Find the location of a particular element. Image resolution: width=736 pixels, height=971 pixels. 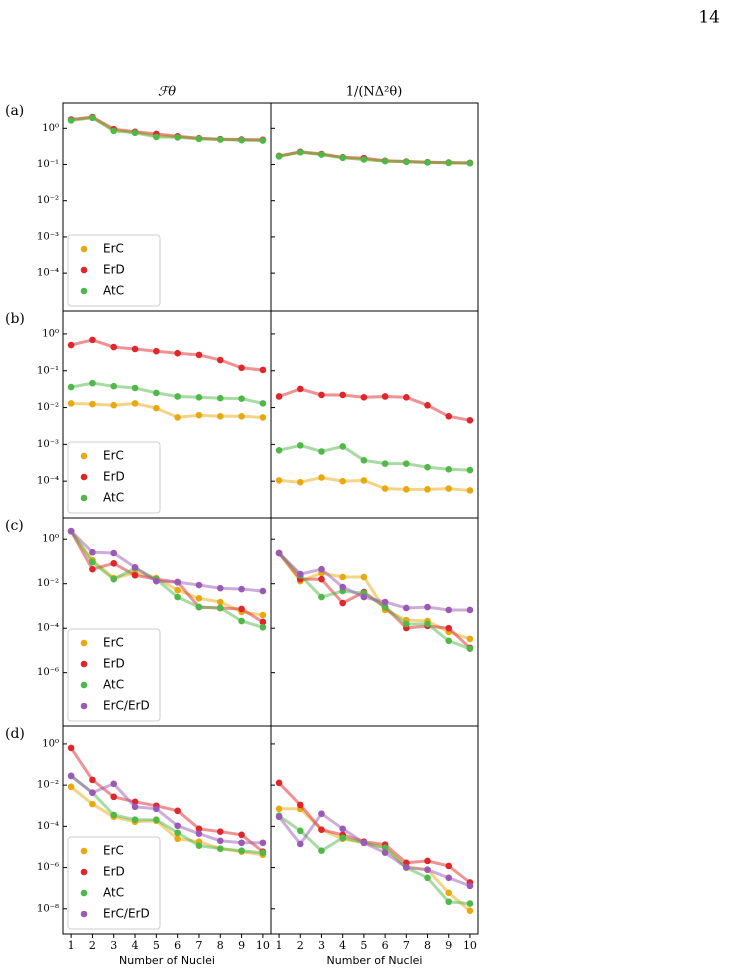

x-tick-label: 8 is located at coordinates (427, 945).